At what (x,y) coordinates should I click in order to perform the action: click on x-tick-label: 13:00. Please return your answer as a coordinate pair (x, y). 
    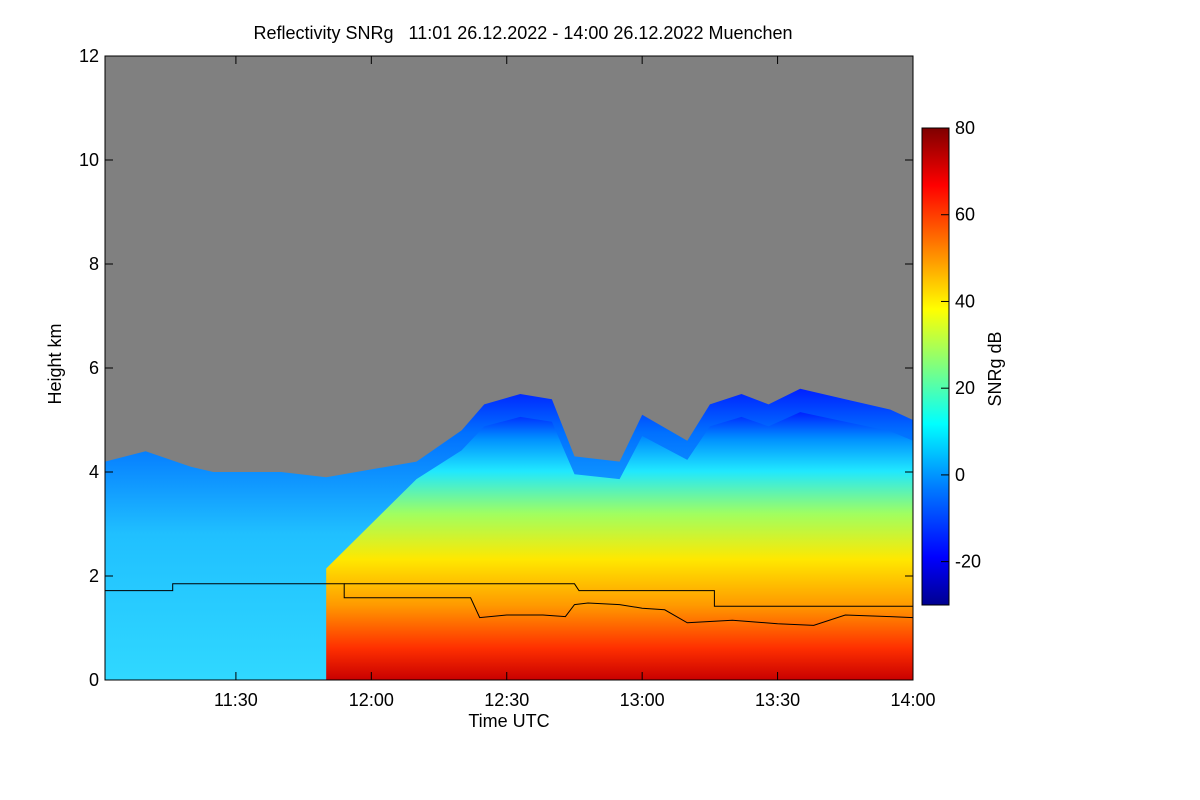
    Looking at the image, I should click on (642, 700).